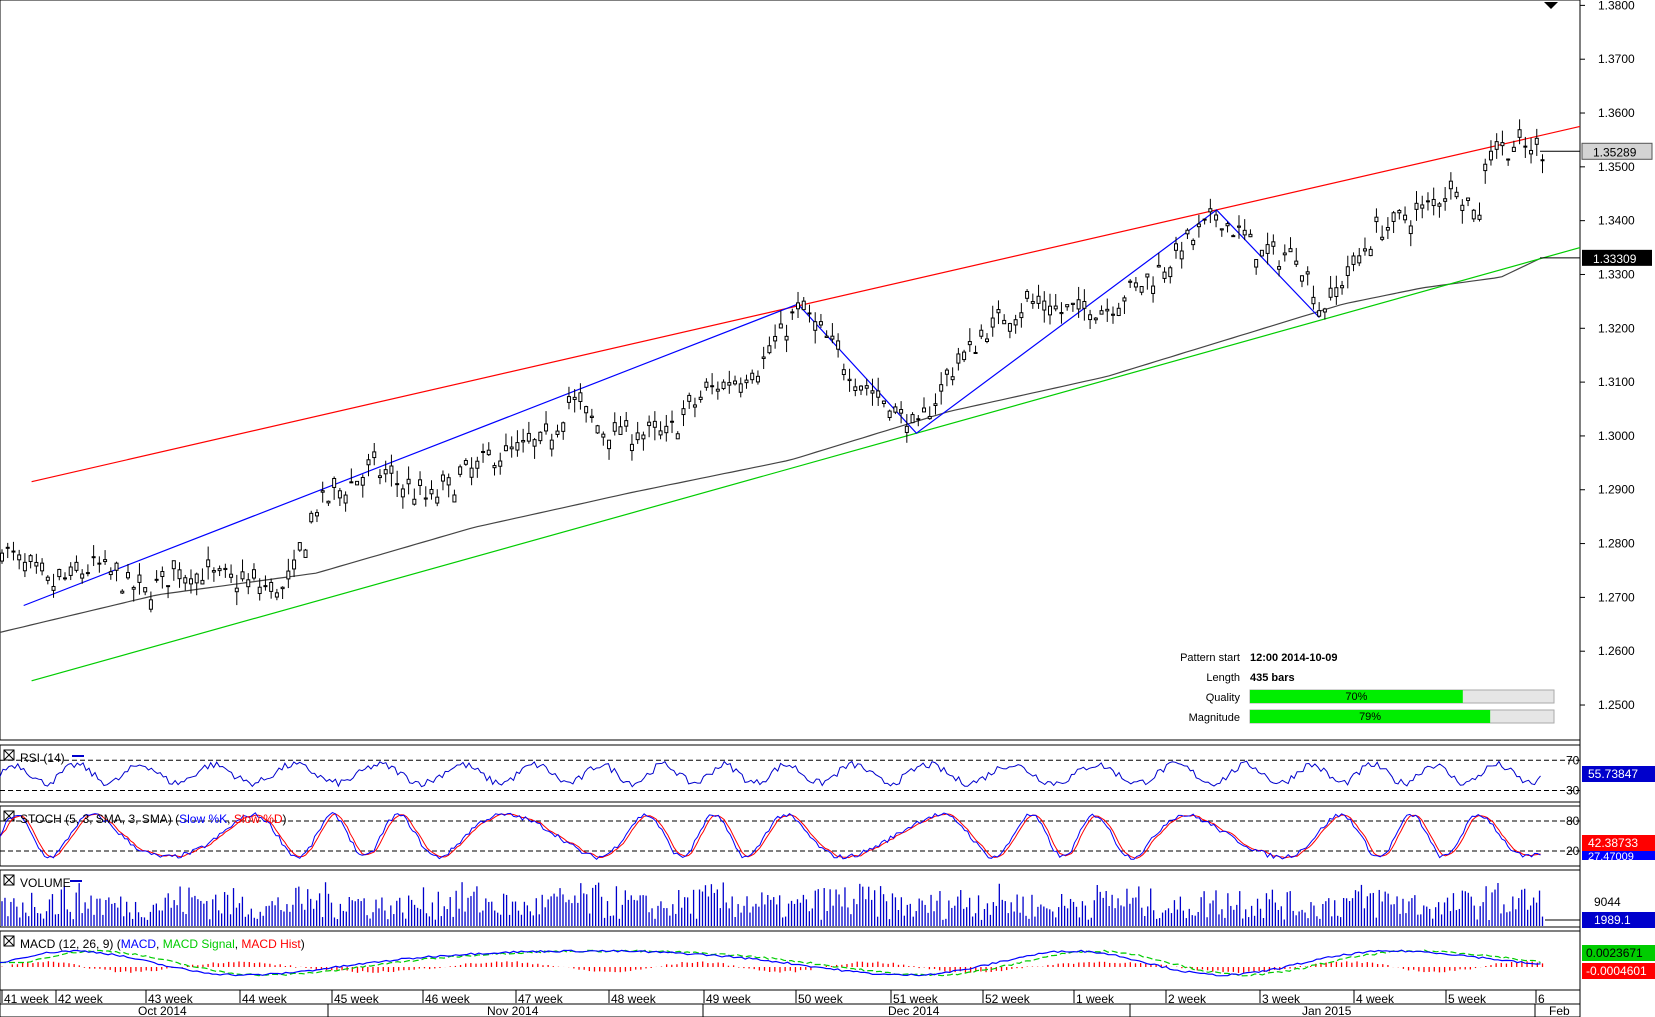  I want to click on week-label: 51 week, so click(916, 999).